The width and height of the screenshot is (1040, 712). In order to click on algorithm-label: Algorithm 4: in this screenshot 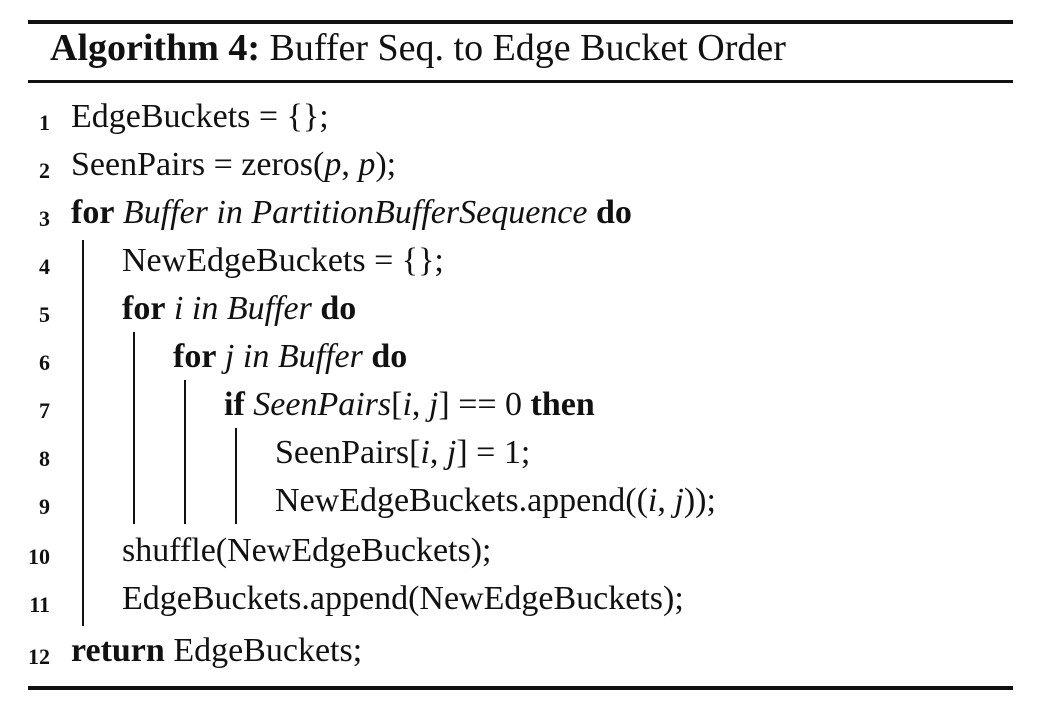, I will do `click(155, 48)`.